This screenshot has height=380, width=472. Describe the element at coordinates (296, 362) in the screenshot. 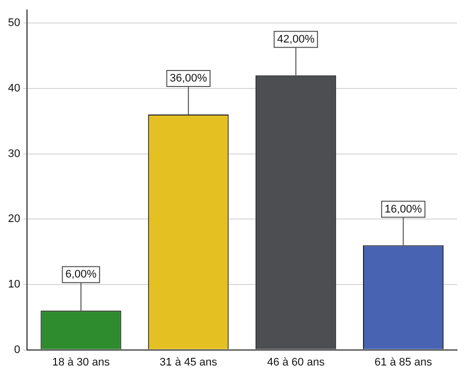

I see `x-tick-label: 46 à 60 ans` at that location.